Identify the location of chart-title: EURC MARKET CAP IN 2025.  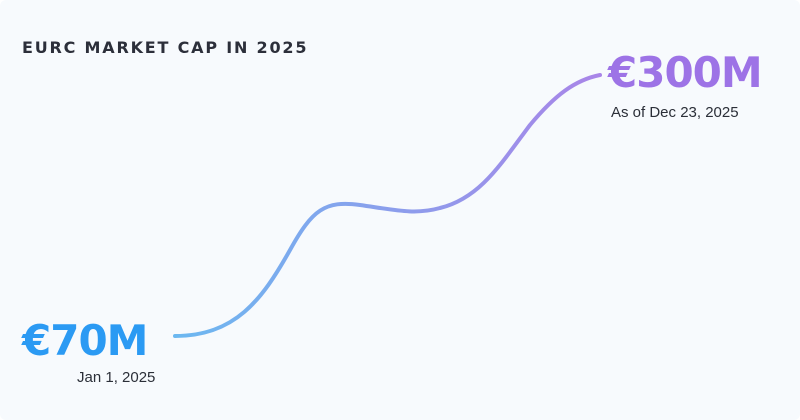
(165, 47).